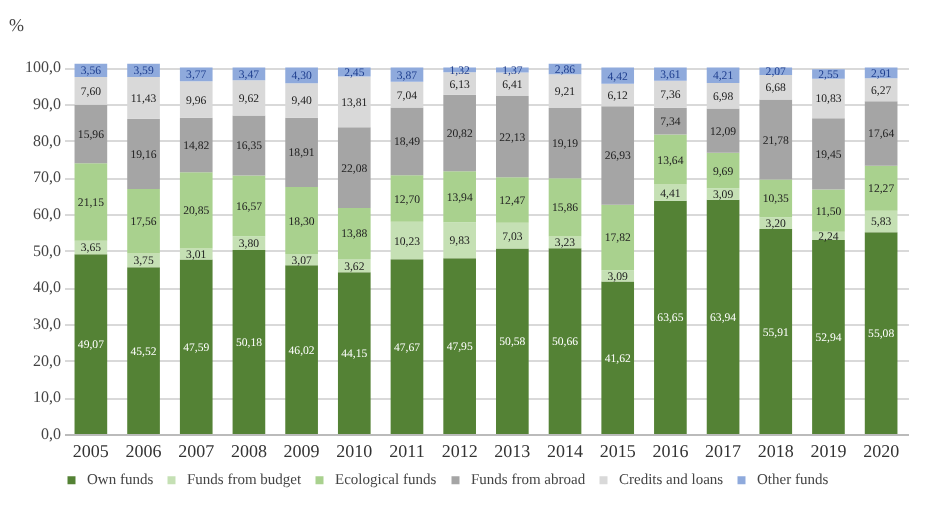  Describe the element at coordinates (43, 67) in the screenshot. I see `y-tick-label: 100,0` at that location.